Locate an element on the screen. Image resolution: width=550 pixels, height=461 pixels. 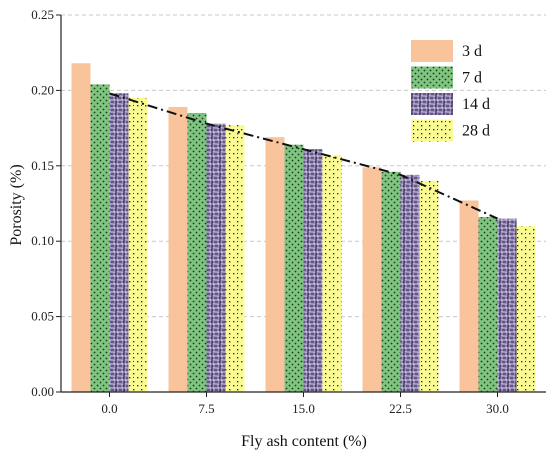
x-tick-label: 30.0 is located at coordinates (497, 408).